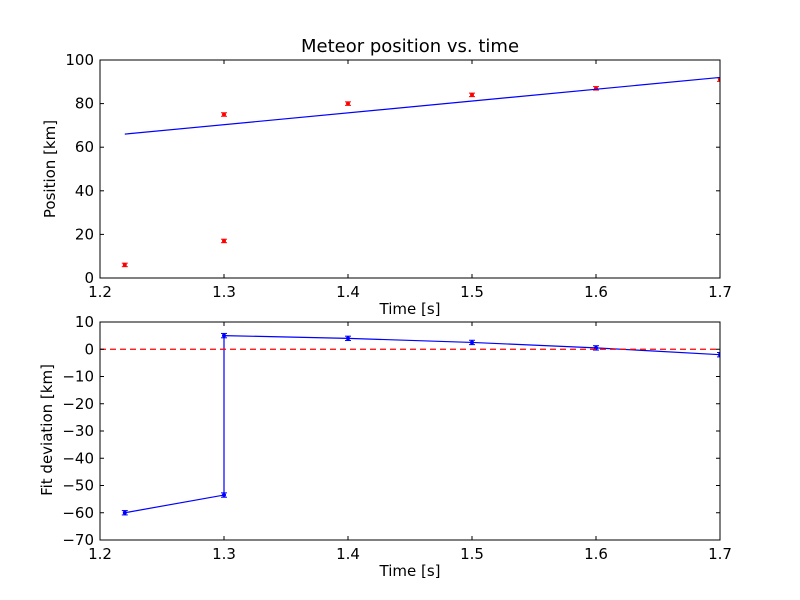 The height and width of the screenshot is (600, 800). What do you see at coordinates (84, 104) in the screenshot?
I see `top-y-tick-label: 80` at bounding box center [84, 104].